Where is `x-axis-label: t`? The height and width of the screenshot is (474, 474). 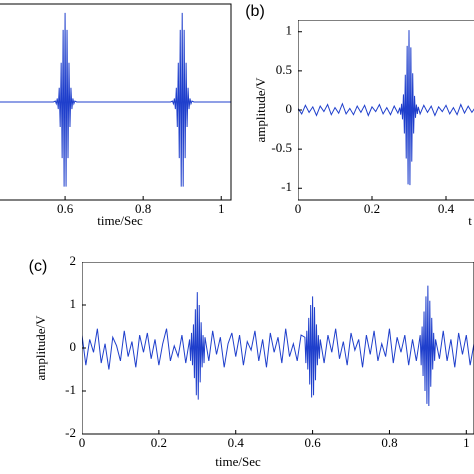 x-axis-label: t is located at coordinates (470, 220).